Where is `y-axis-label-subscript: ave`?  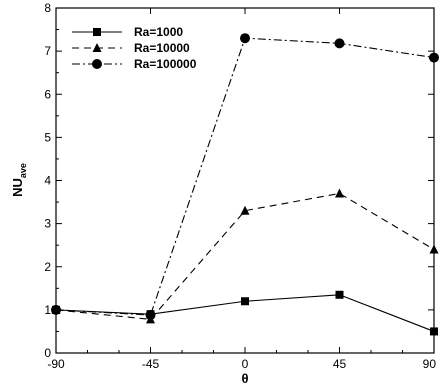
y-axis-label-subscript: ave is located at coordinates (23, 170).